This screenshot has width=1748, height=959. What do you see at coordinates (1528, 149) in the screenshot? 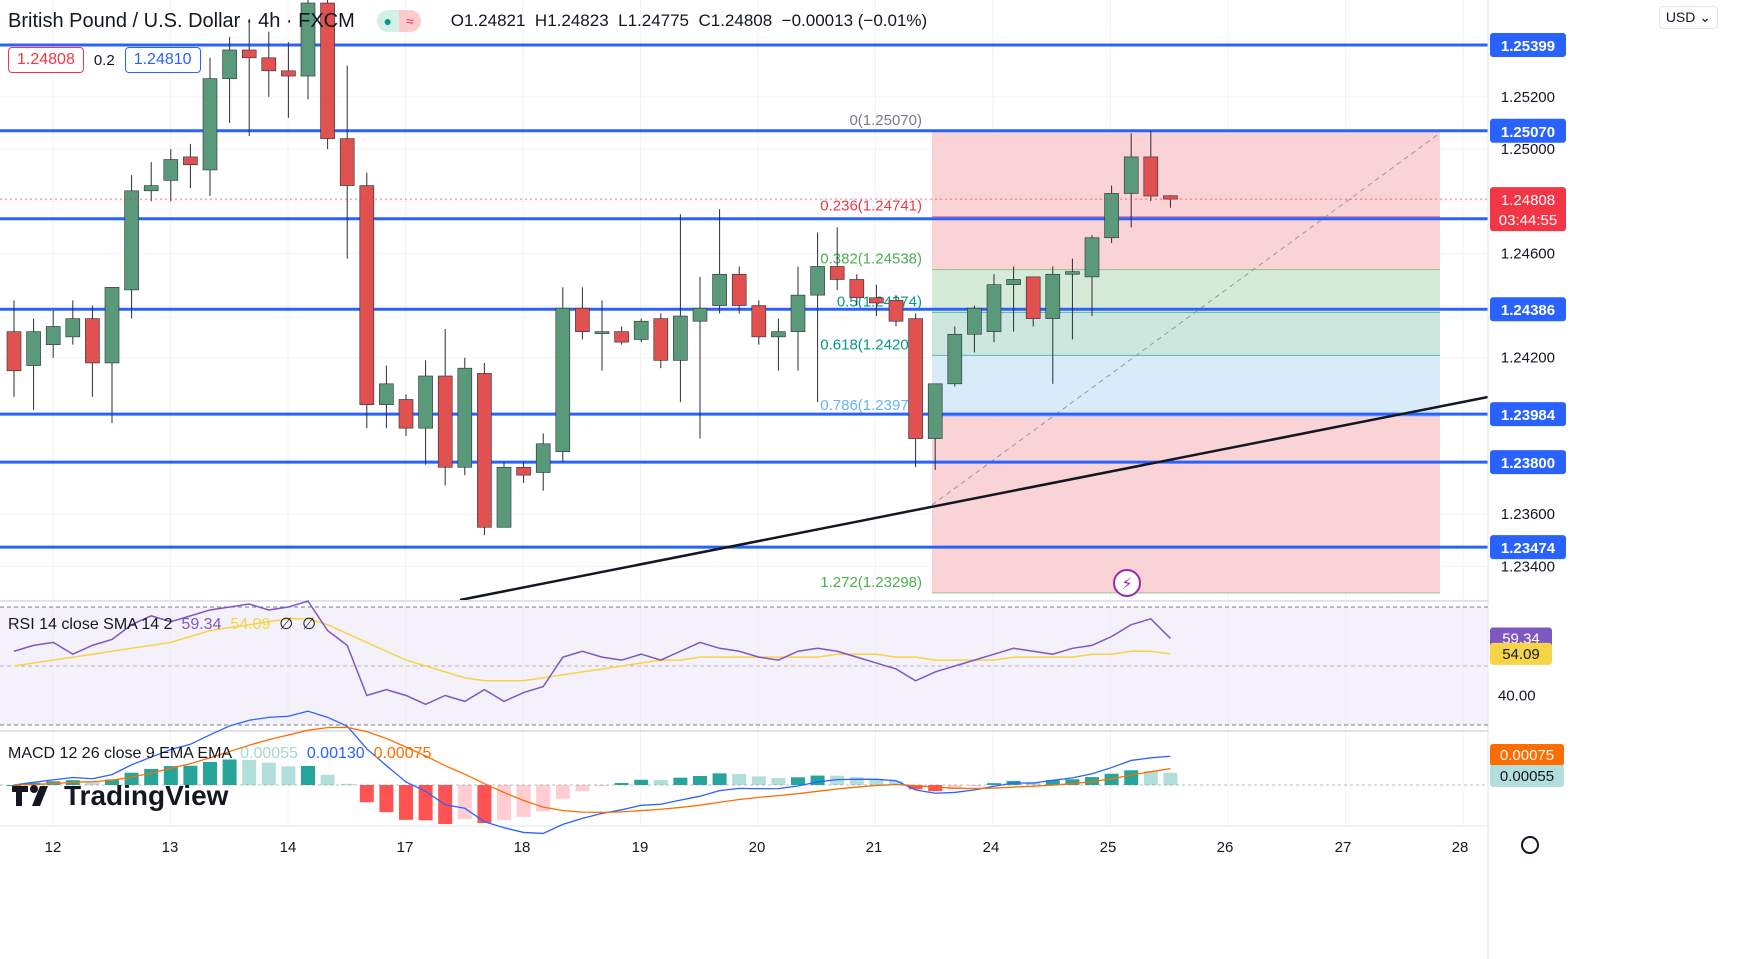
I see `y-tick-label: 1.25000` at bounding box center [1528, 149].